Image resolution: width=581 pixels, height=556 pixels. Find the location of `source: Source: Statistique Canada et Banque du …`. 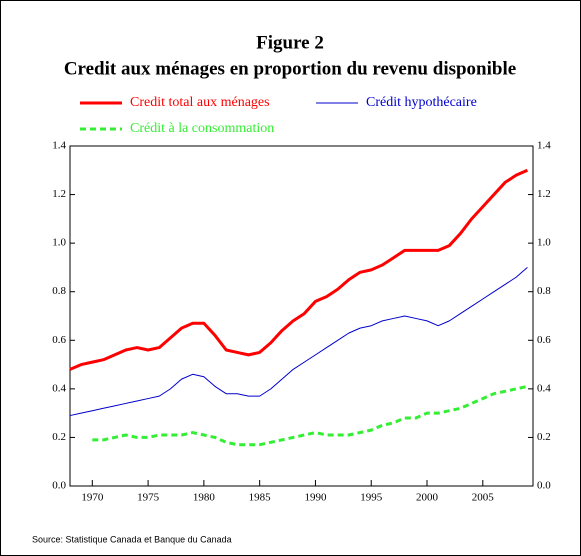

source: Source: Statistique Canada et Banque du … is located at coordinates (132, 539).